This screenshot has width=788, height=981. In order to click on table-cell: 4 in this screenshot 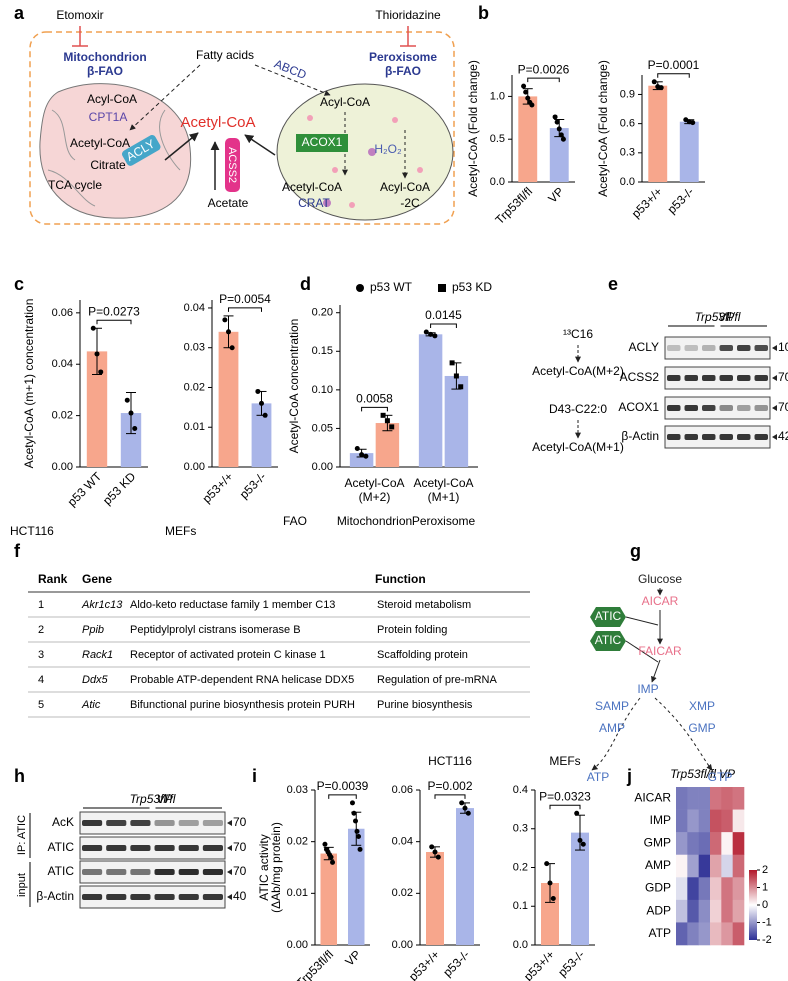, I will do `click(41, 680)`.